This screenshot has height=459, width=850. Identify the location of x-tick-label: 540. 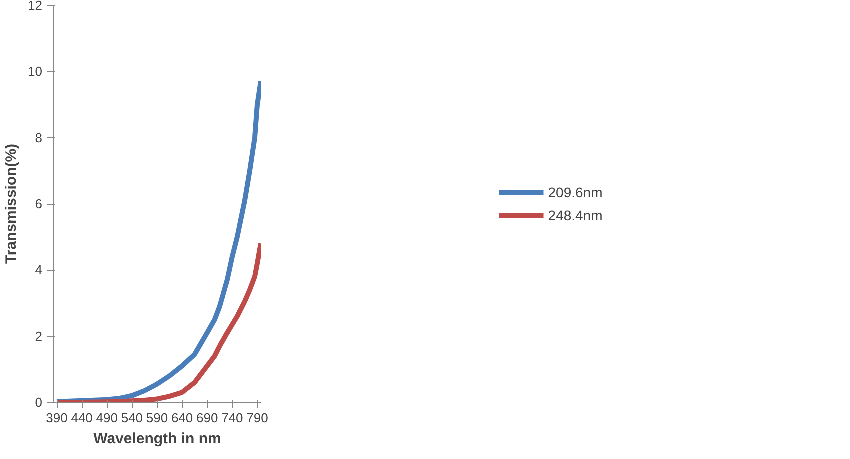
(132, 418).